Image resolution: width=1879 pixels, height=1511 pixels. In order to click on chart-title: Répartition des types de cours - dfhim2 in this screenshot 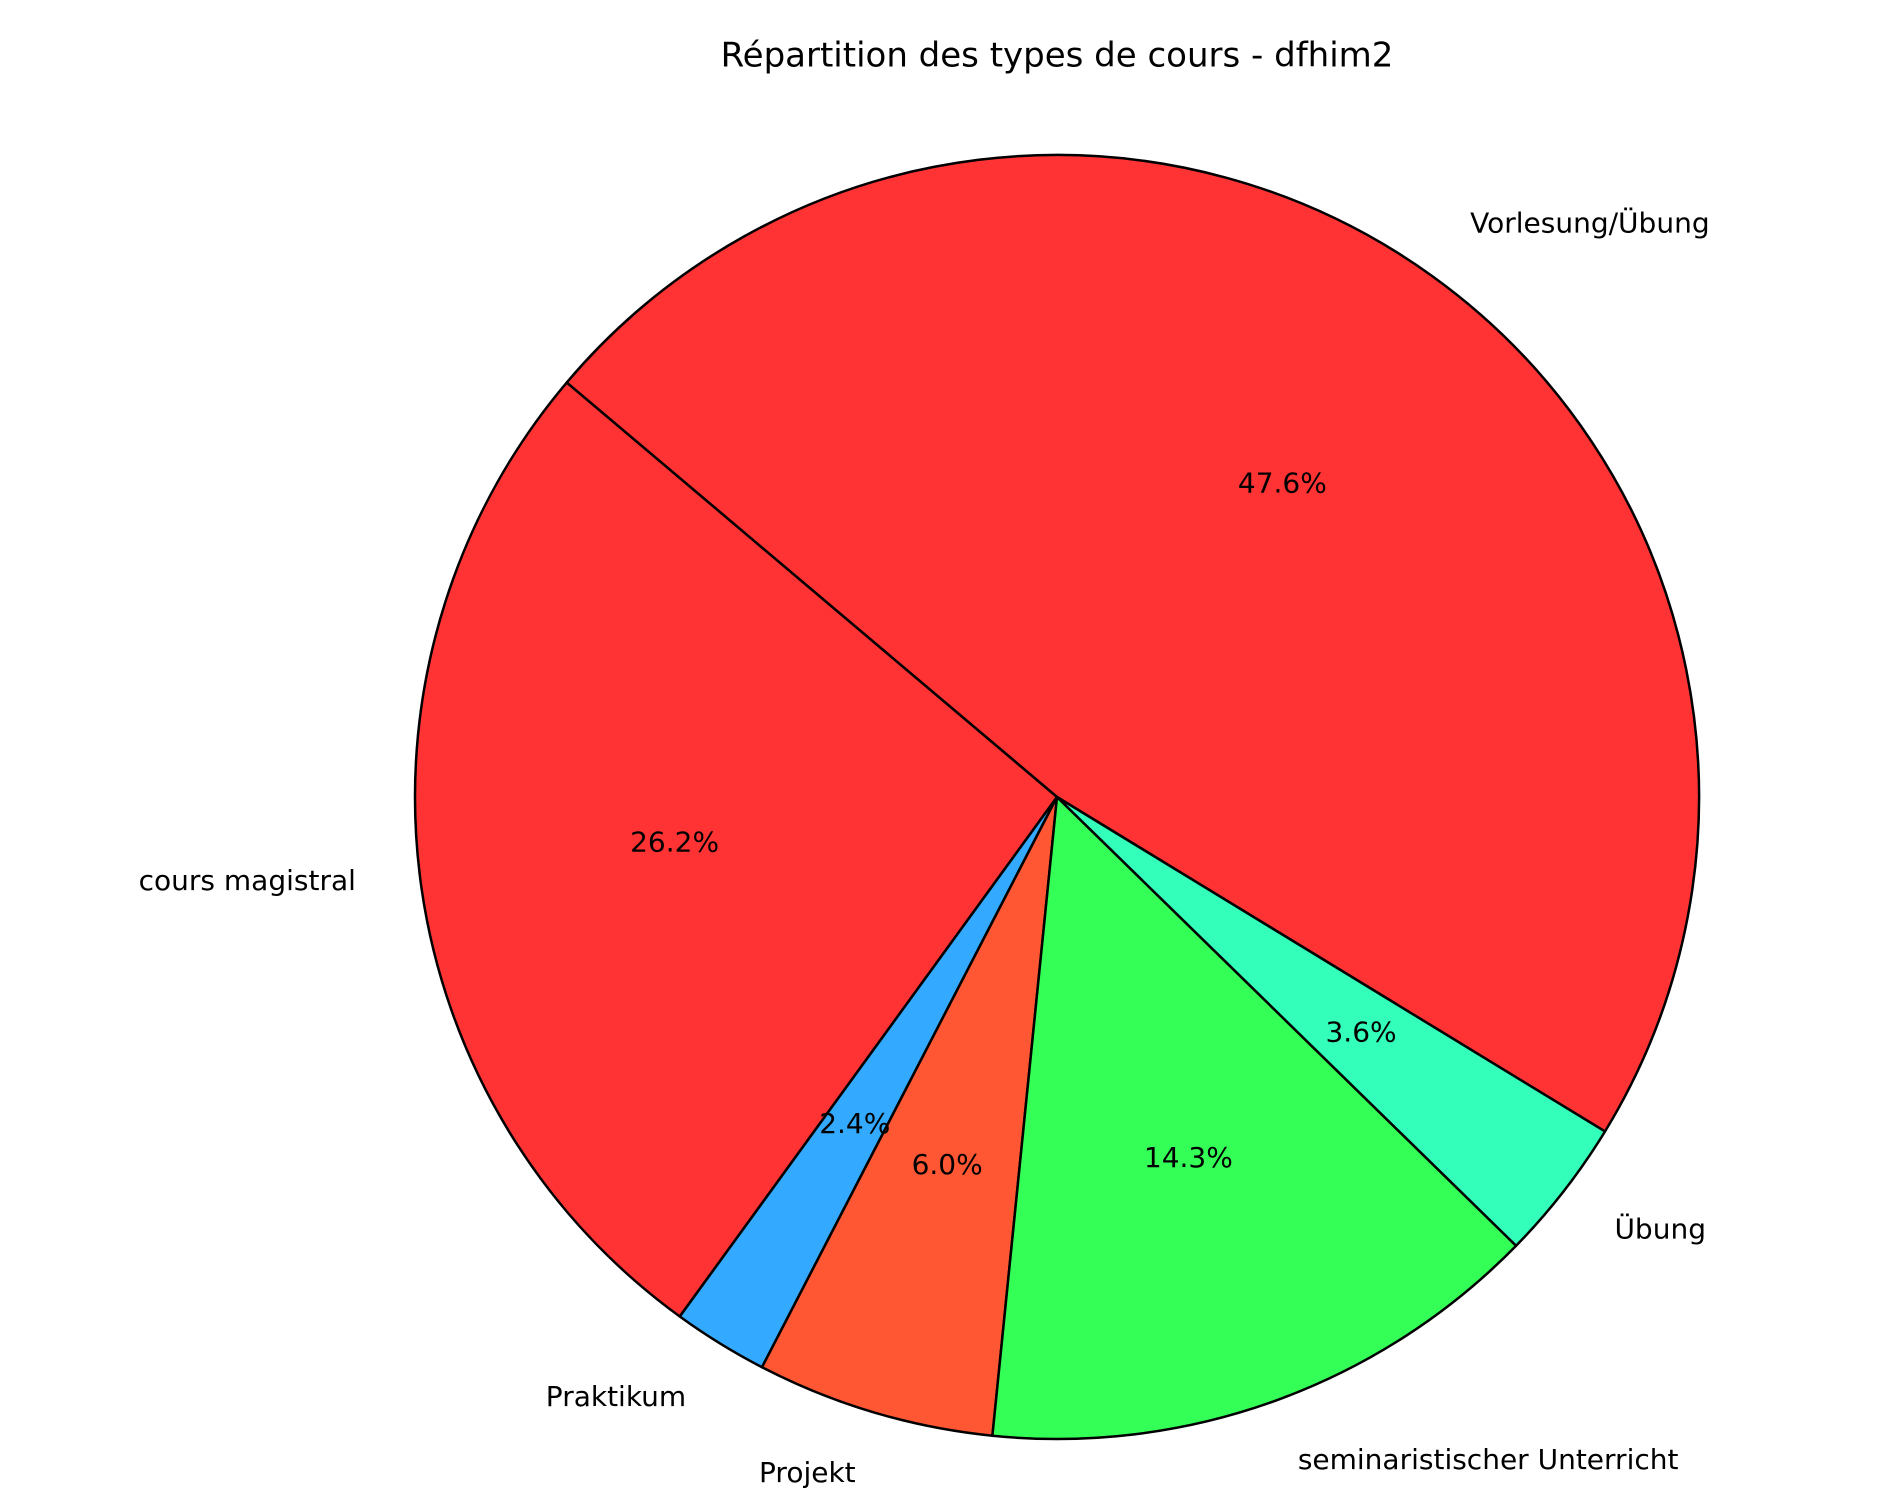, I will do `click(1057, 56)`.